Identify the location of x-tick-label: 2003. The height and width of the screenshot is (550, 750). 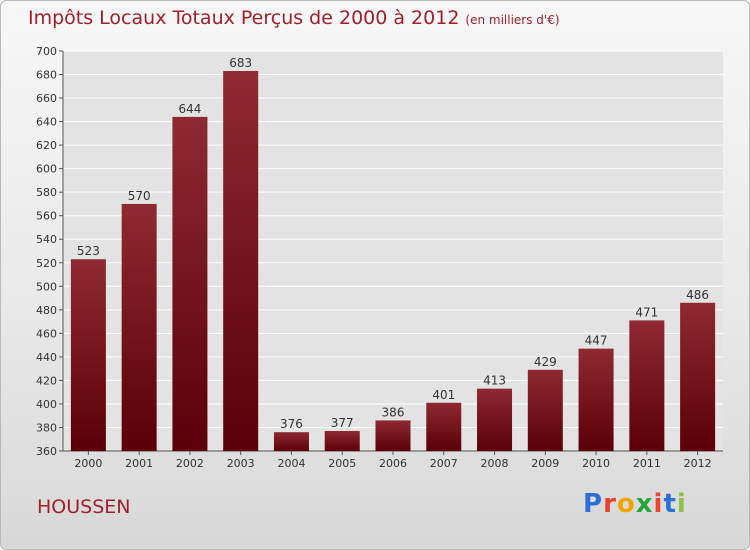
(241, 463).